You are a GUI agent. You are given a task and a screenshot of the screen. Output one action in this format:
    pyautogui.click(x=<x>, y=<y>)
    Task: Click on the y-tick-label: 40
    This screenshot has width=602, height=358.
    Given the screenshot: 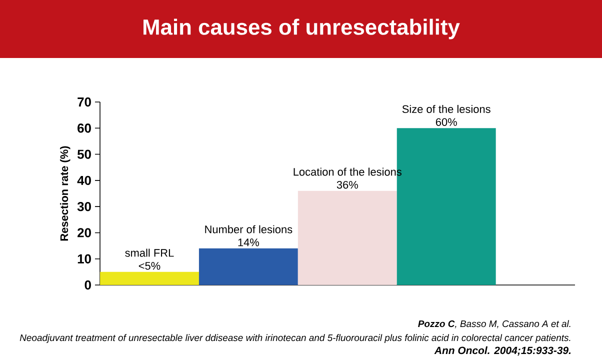 What is the action you would take?
    pyautogui.click(x=84, y=181)
    